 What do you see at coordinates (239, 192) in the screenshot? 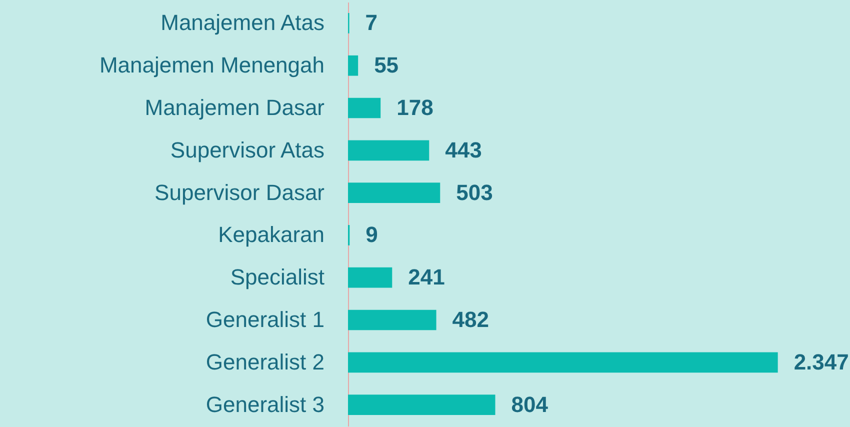
I see `y-tick-label: Supervisor Dasar` at bounding box center [239, 192].